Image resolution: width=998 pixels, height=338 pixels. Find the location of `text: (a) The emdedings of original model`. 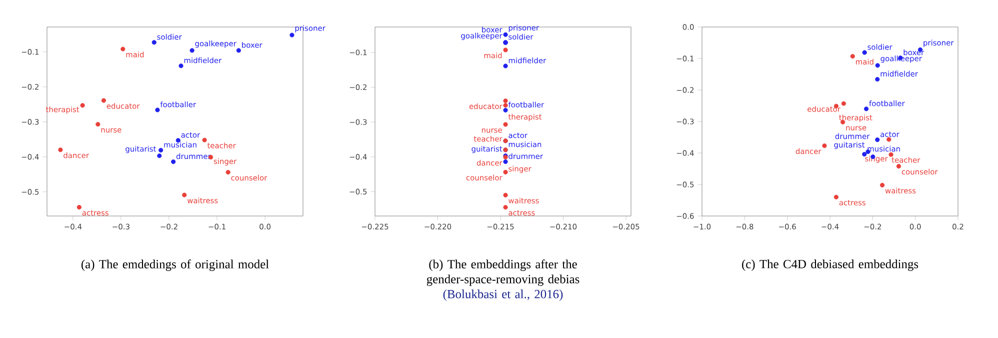

text: (a) The emdedings of original model is located at coordinates (175, 265).